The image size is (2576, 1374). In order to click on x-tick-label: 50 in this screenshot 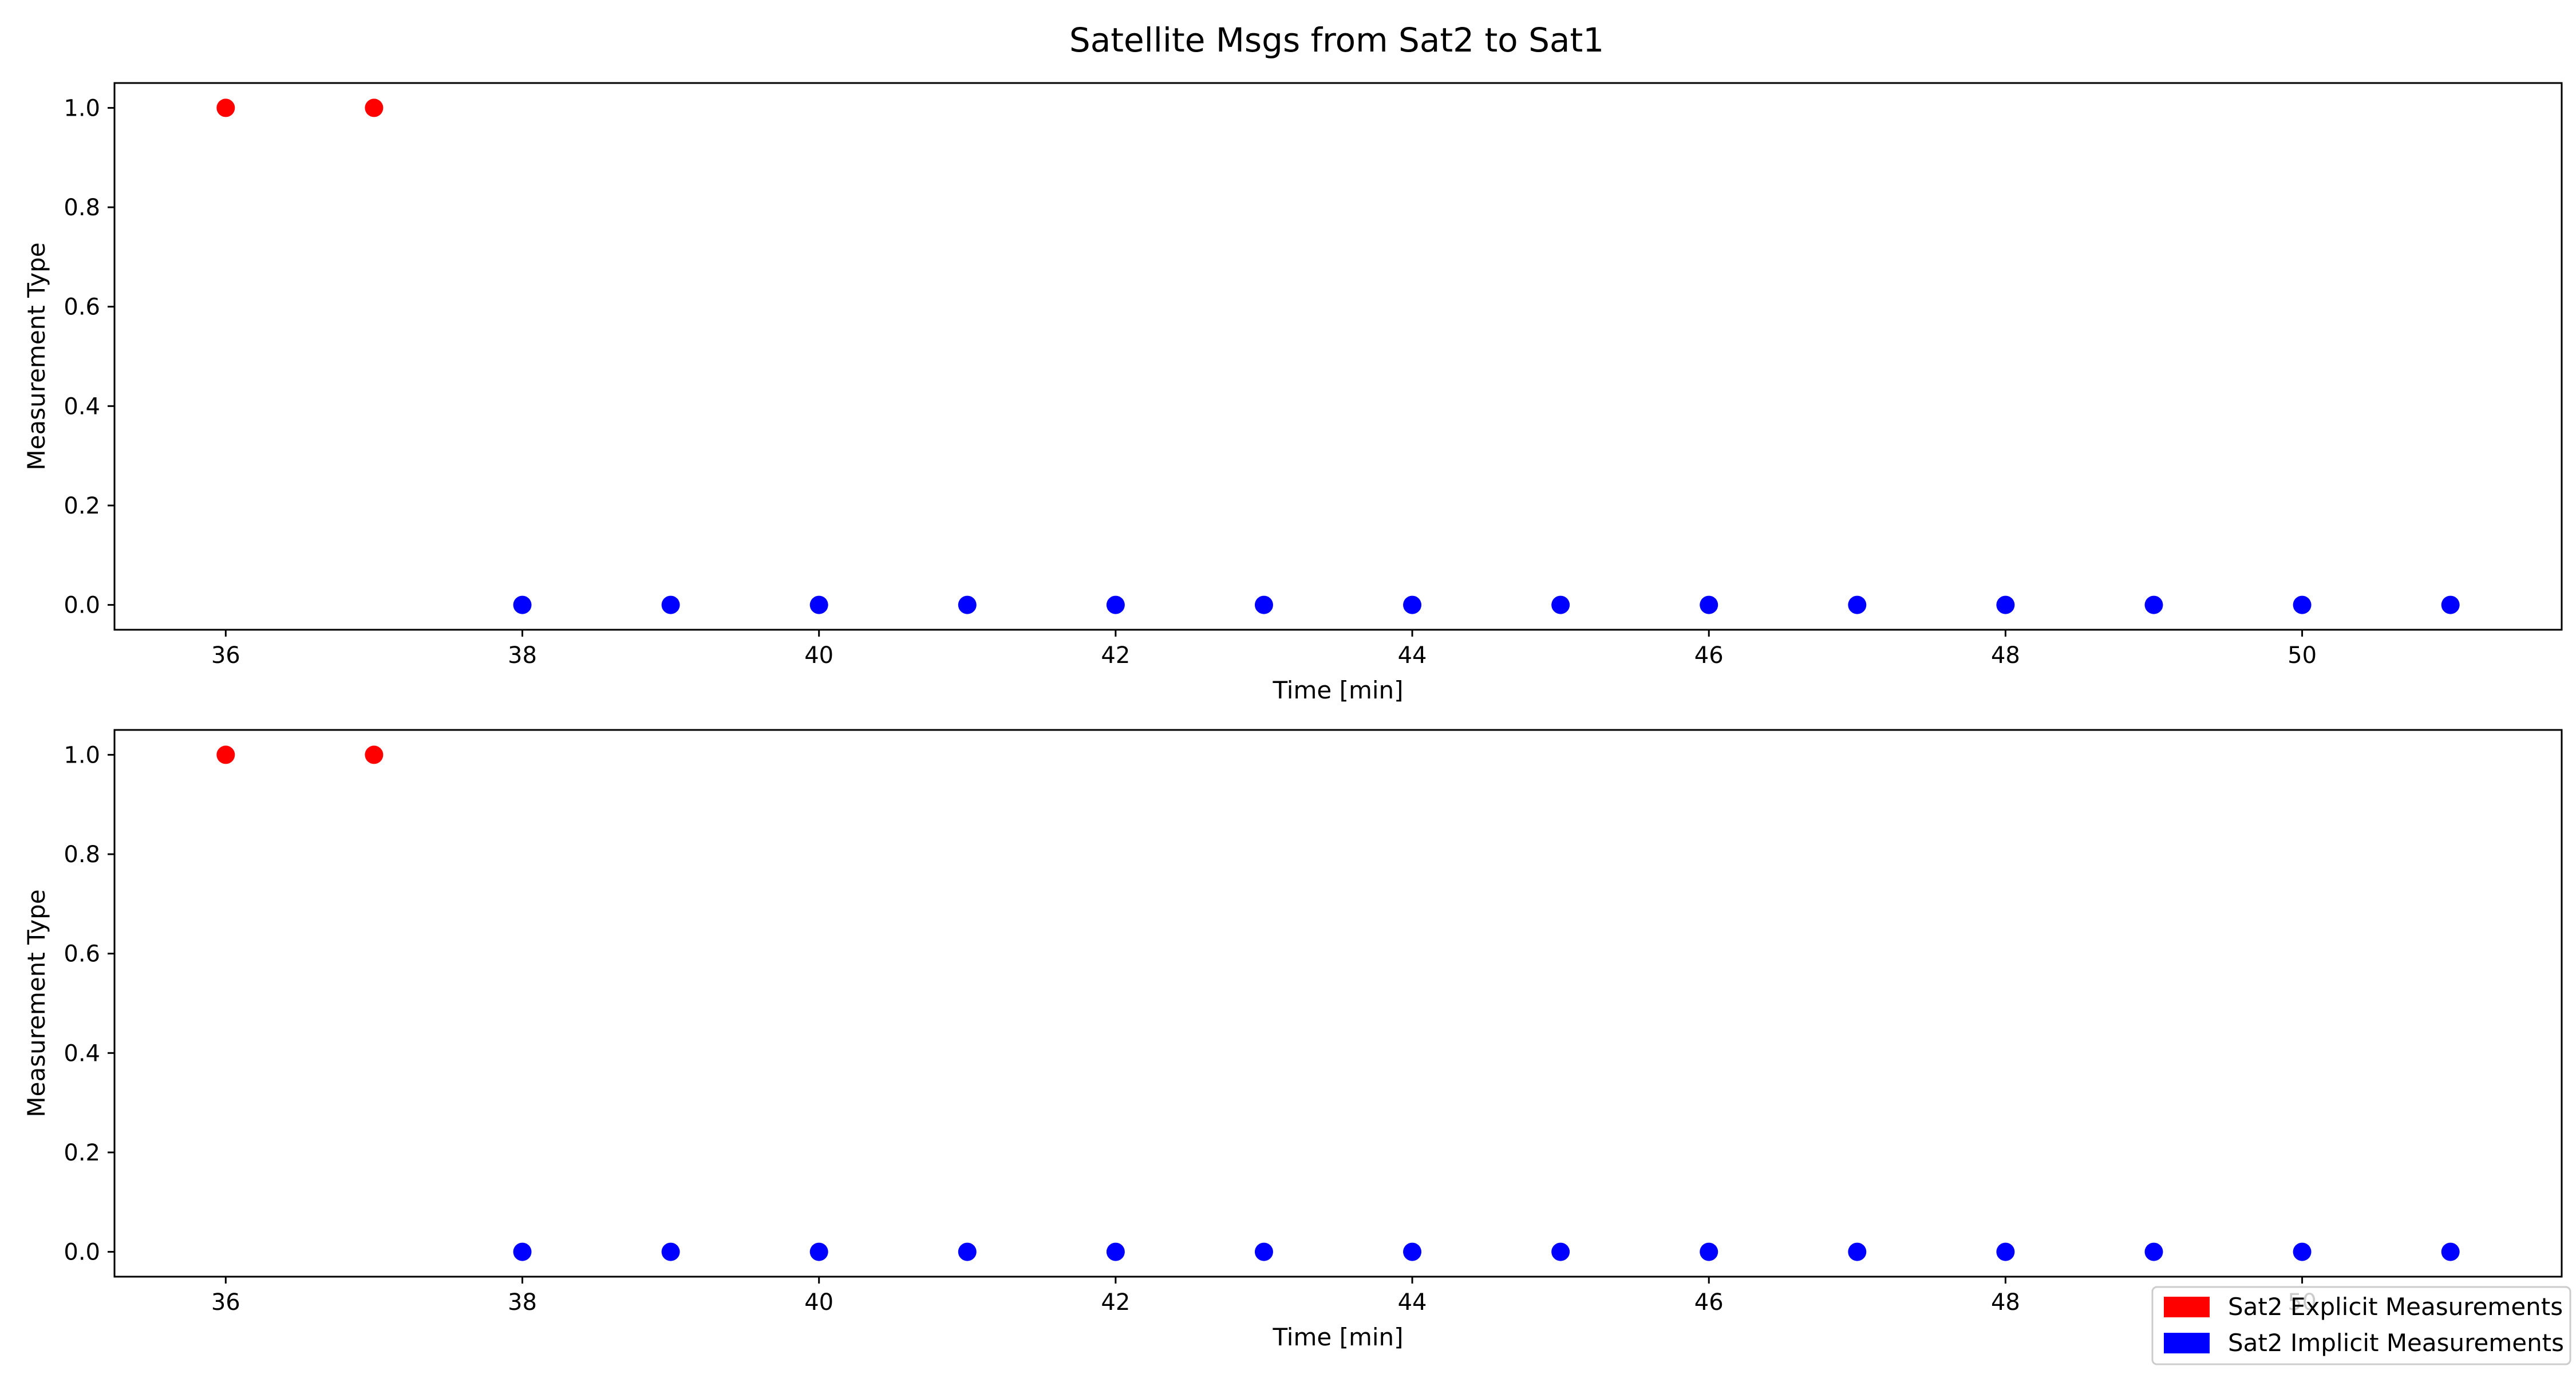, I will do `click(2302, 656)`.